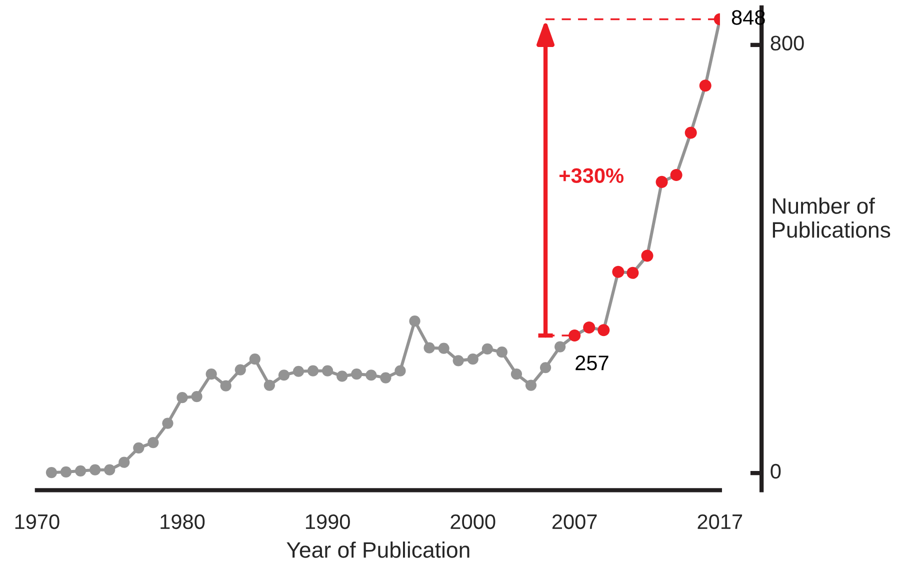 The image size is (901, 576). What do you see at coordinates (378, 550) in the screenshot?
I see `x-axis-title: Year of Publication` at bounding box center [378, 550].